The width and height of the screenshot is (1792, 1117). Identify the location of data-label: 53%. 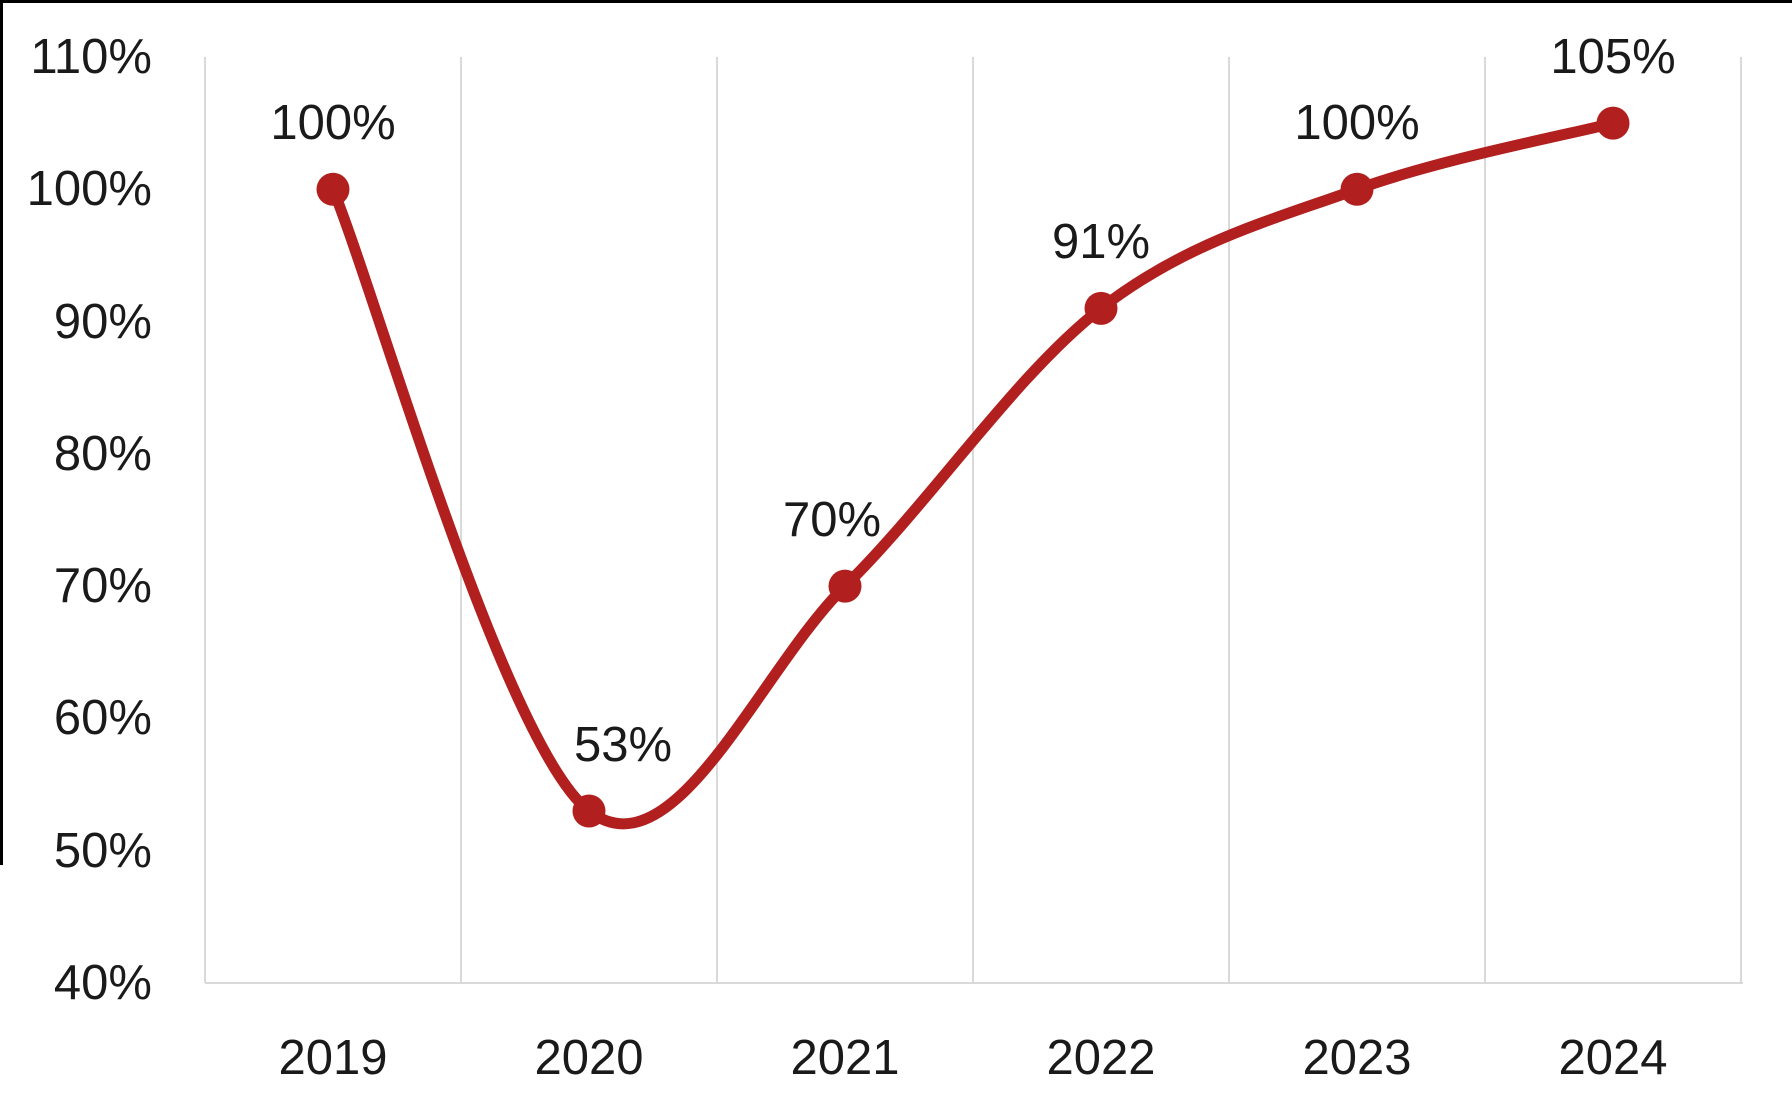
(623, 745).